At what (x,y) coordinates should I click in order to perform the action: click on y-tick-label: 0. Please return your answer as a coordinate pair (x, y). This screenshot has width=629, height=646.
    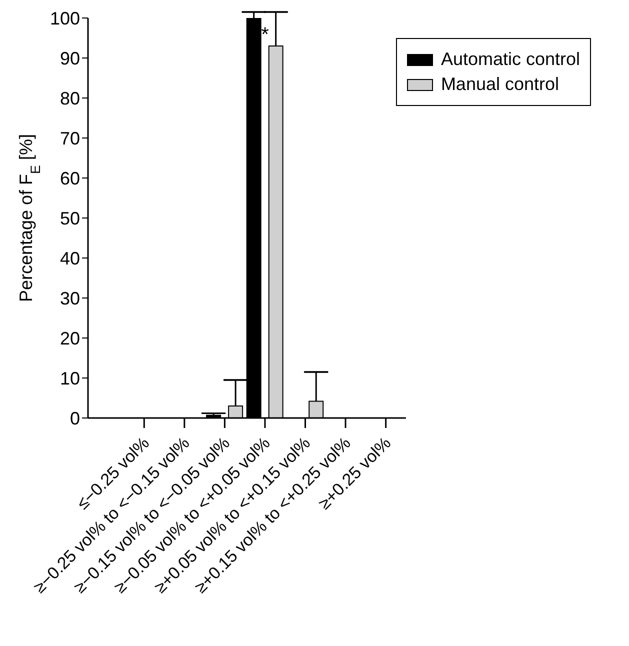
    Looking at the image, I should click on (75, 418).